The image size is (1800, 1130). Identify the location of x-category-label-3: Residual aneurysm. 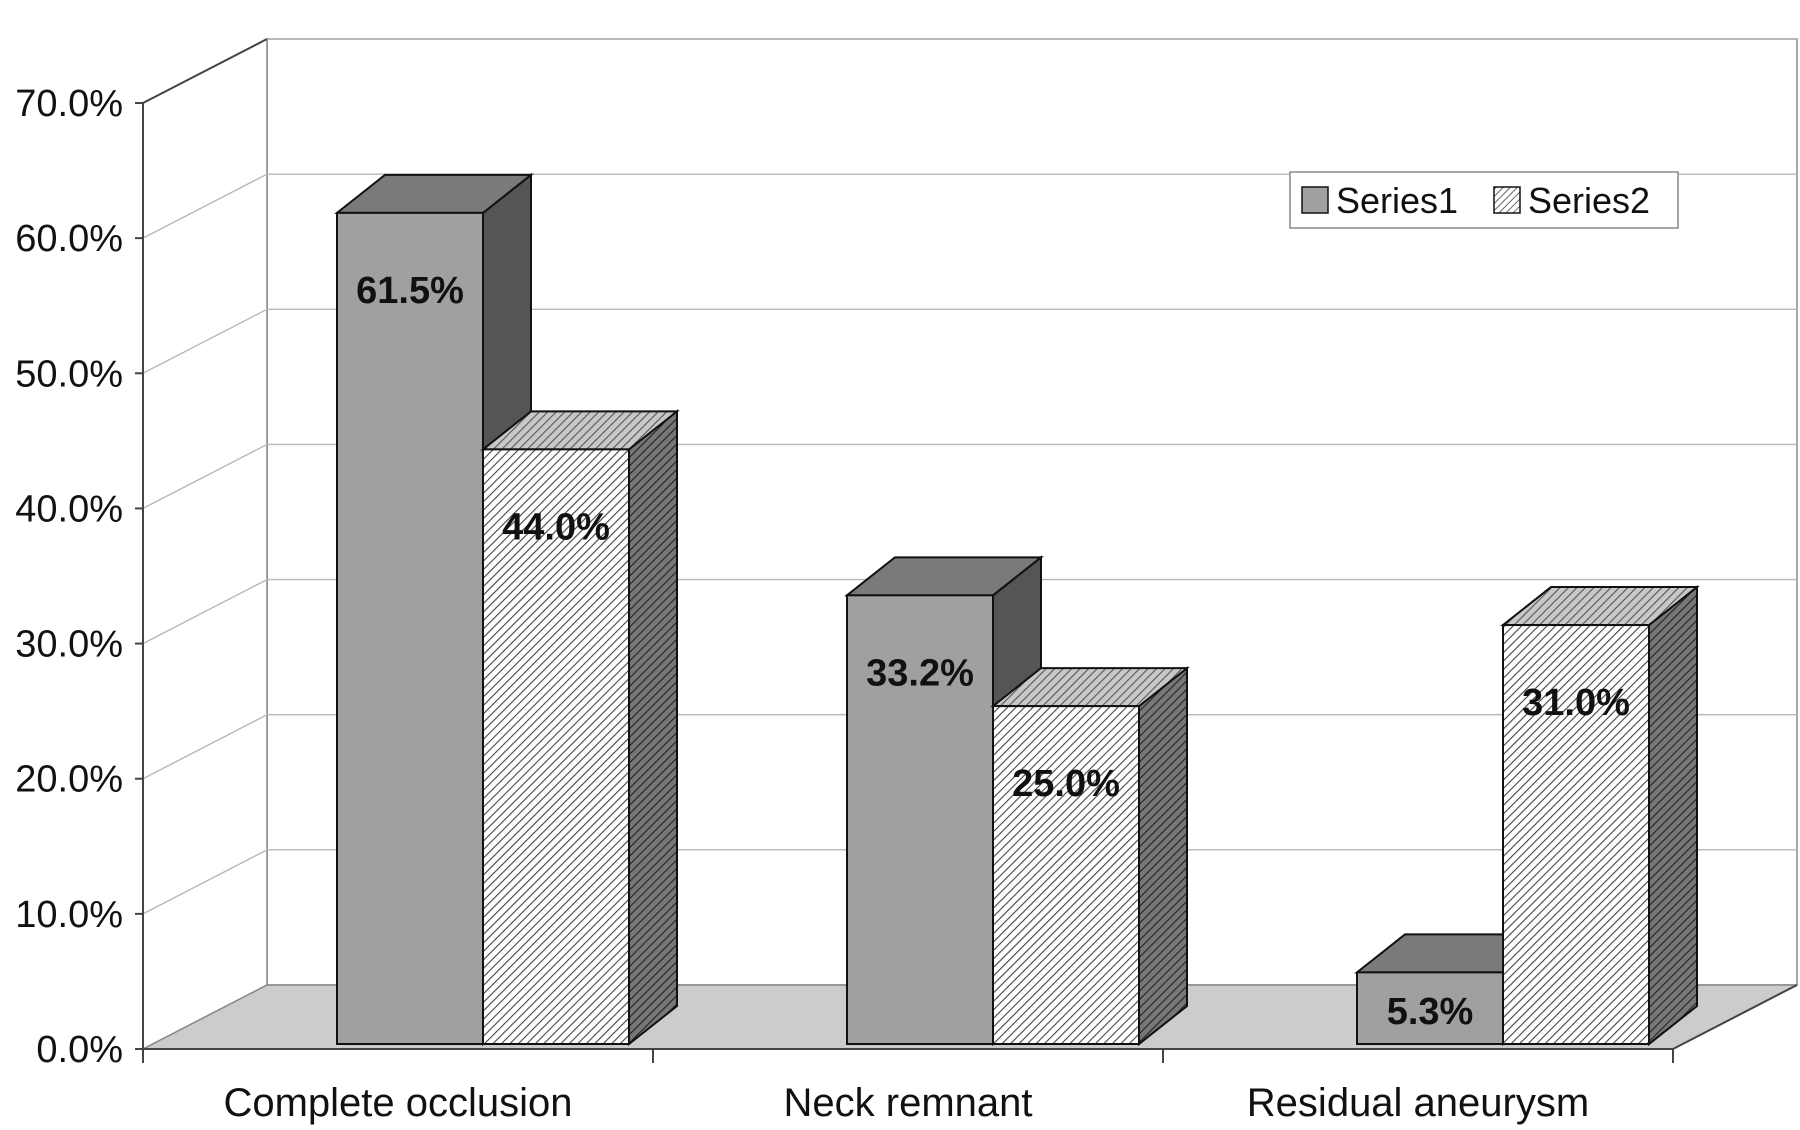
(1418, 1103).